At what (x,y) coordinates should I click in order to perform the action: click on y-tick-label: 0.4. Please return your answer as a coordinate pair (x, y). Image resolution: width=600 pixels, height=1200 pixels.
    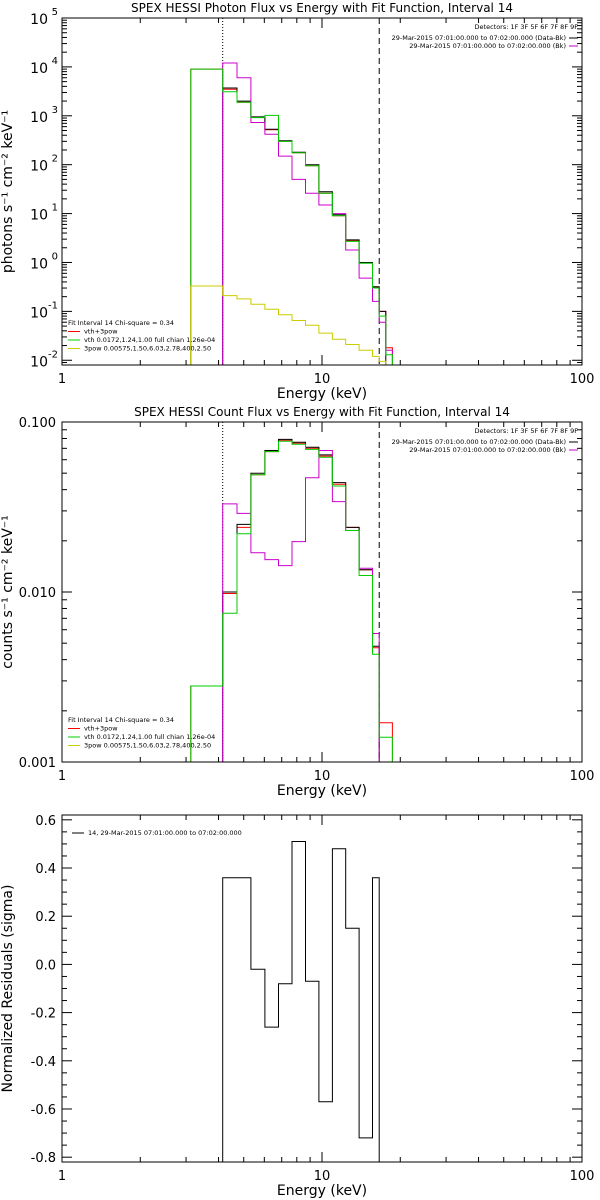
    Looking at the image, I should click on (45, 869).